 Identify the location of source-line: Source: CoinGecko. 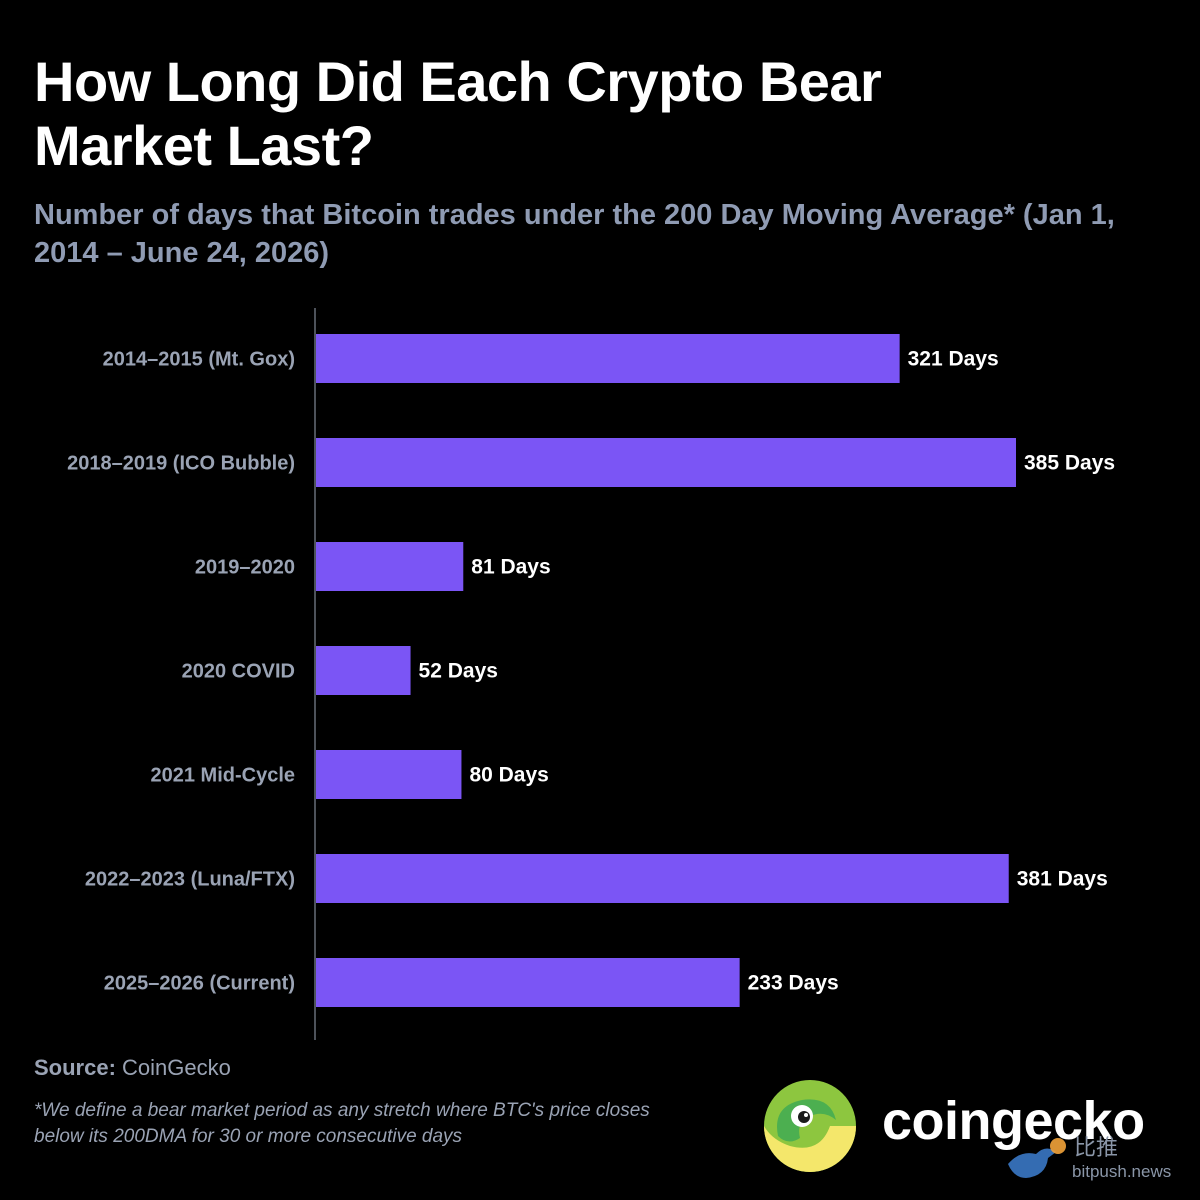
(132, 1068).